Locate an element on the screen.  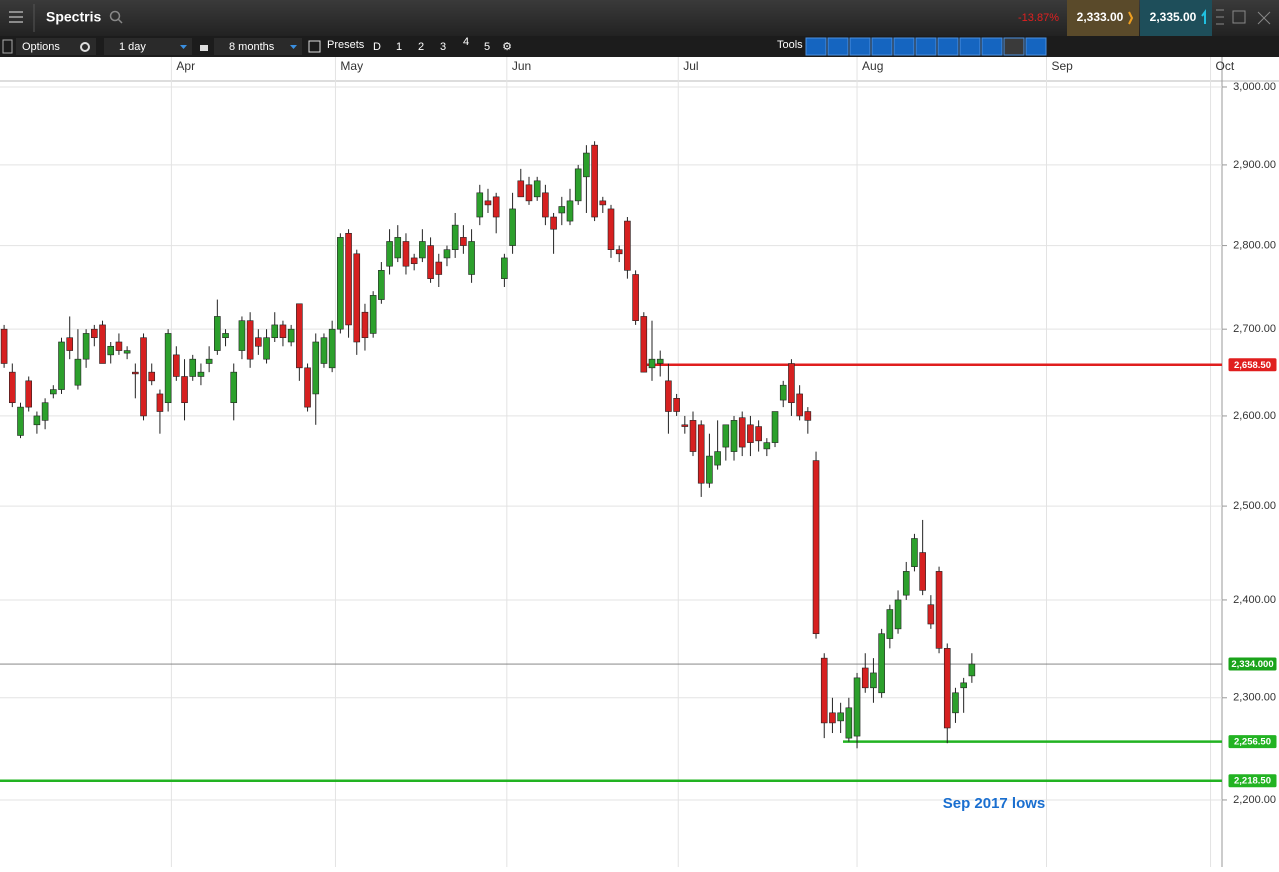
search-icon is located at coordinates (116, 17).